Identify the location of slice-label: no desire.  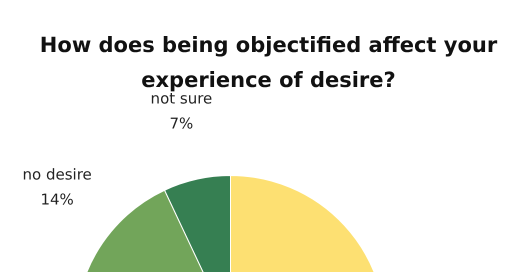
(57, 174).